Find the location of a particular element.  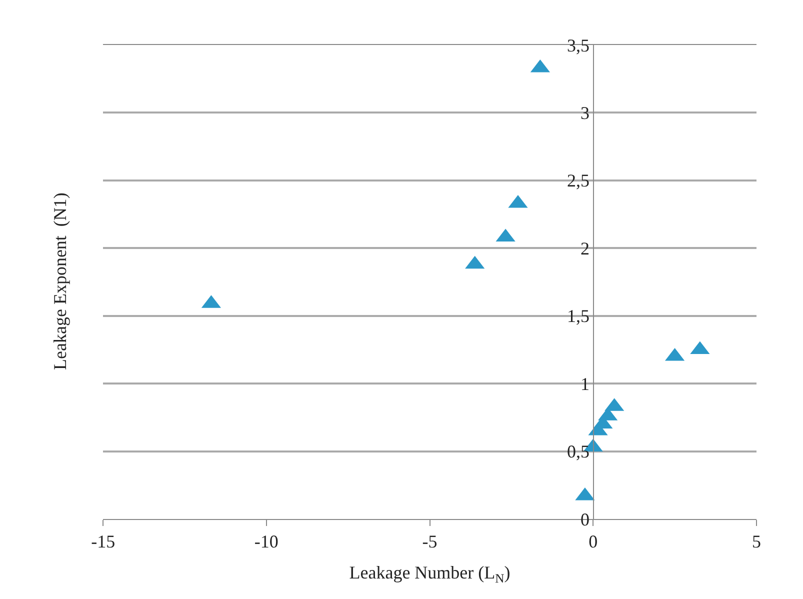

x-tick-label: -15 is located at coordinates (103, 542).